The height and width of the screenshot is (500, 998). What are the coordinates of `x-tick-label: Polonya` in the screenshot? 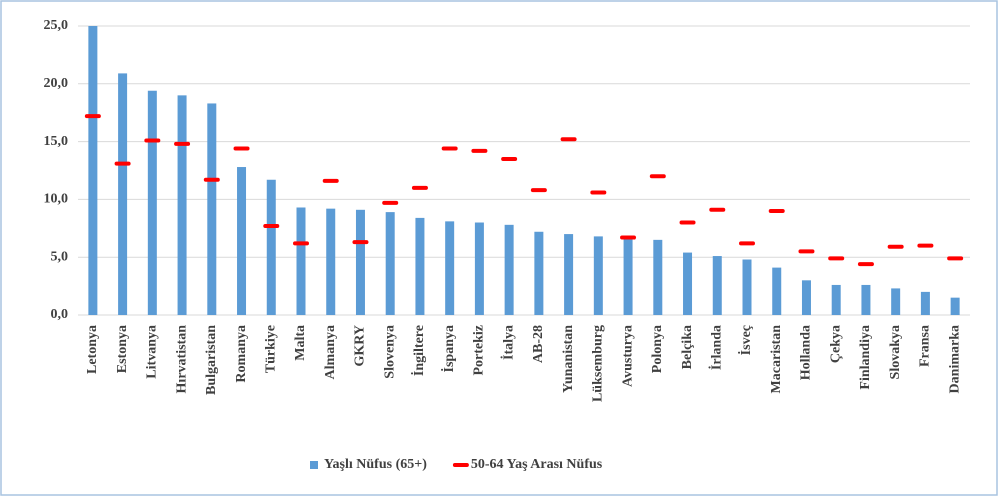 It's located at (657, 349).